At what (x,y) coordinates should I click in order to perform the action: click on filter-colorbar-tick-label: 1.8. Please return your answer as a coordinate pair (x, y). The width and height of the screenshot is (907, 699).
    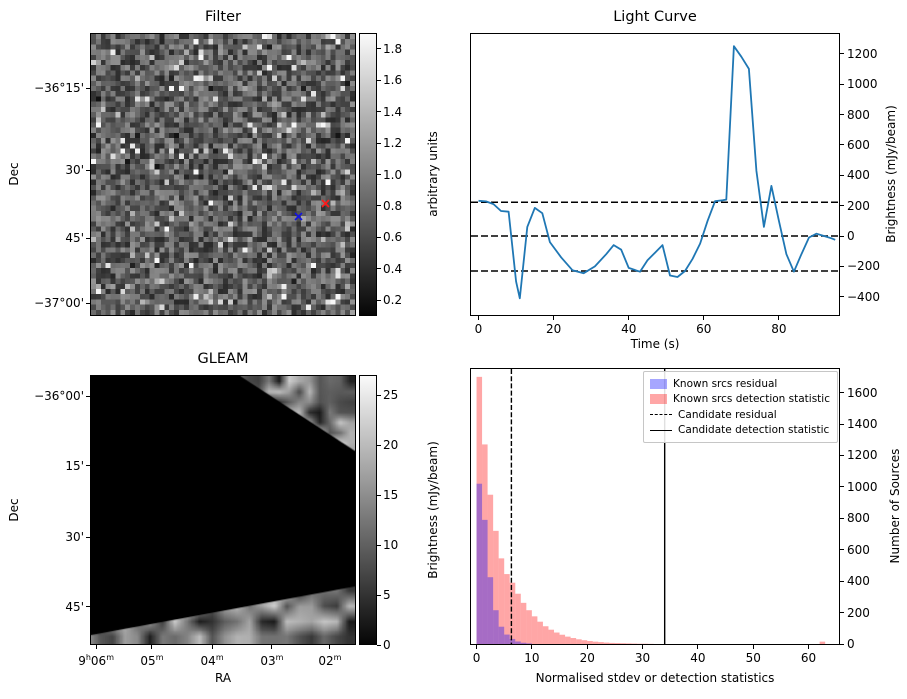
    Looking at the image, I should click on (393, 48).